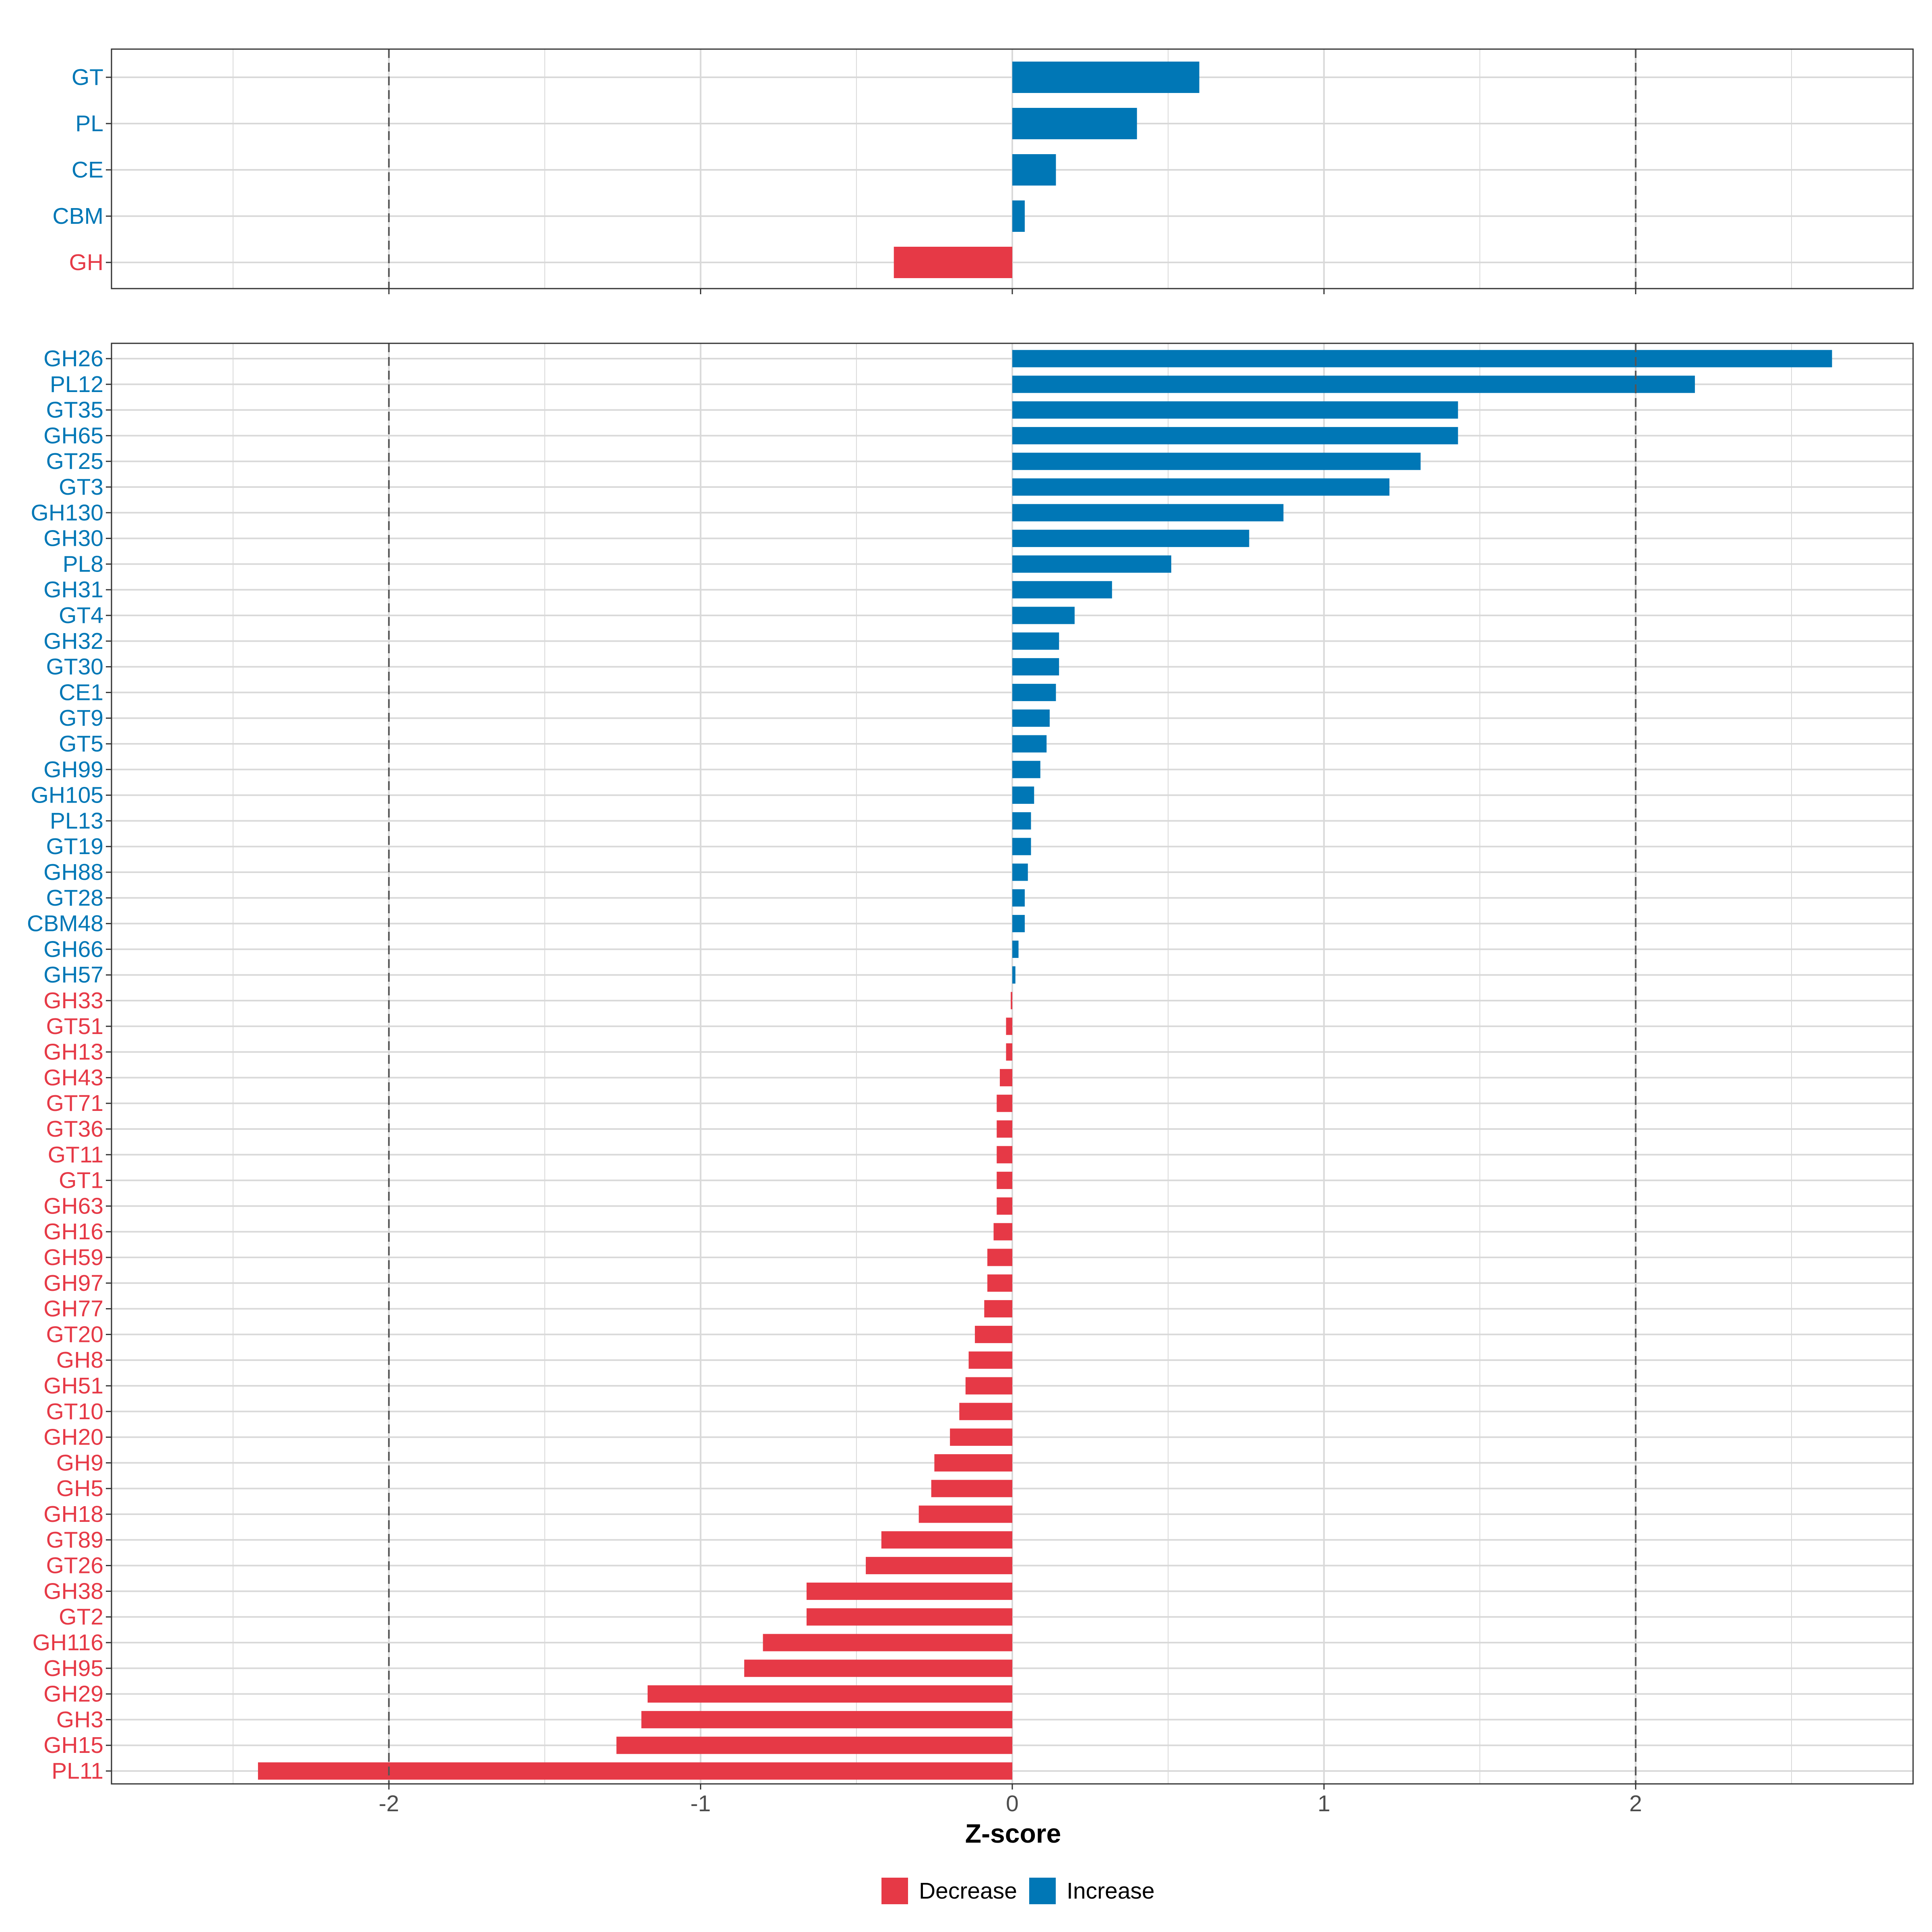 The image size is (1932, 1932). I want to click on x-tick-label: 2, so click(1635, 1803).